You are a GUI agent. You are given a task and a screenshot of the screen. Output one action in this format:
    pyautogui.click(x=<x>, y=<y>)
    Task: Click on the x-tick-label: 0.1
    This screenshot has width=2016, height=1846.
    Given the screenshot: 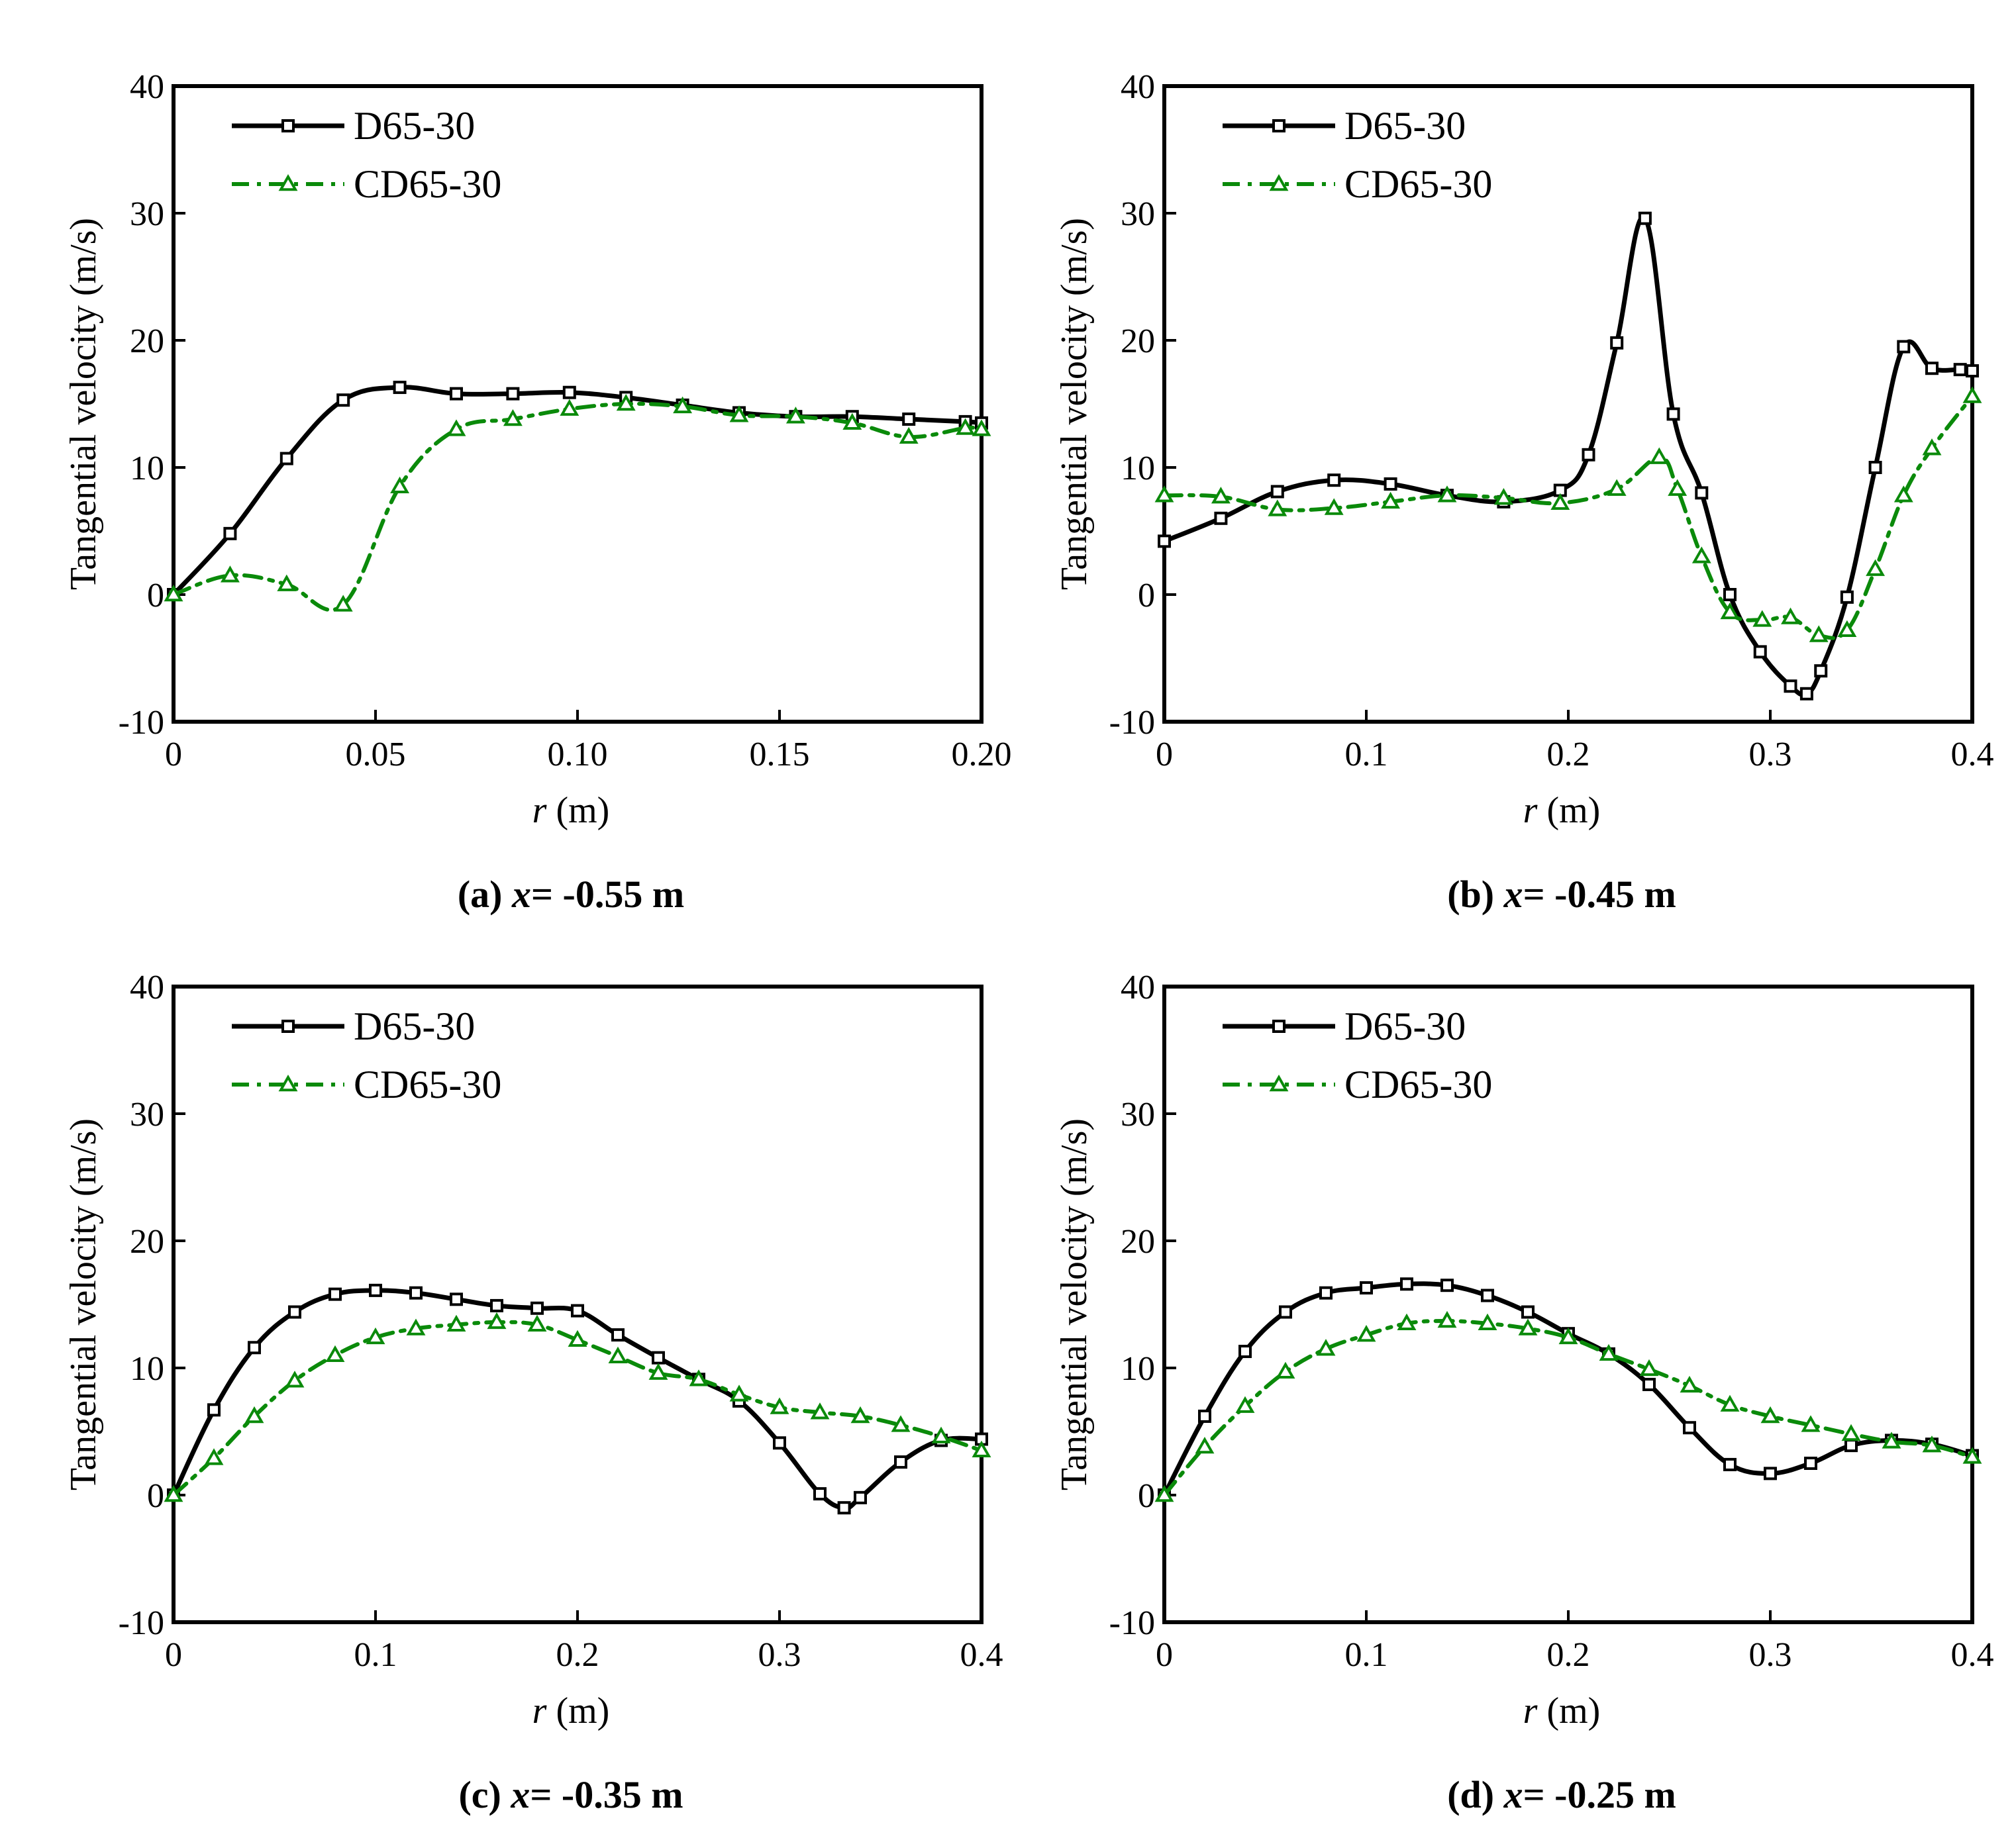 What is the action you would take?
    pyautogui.click(x=1367, y=1655)
    